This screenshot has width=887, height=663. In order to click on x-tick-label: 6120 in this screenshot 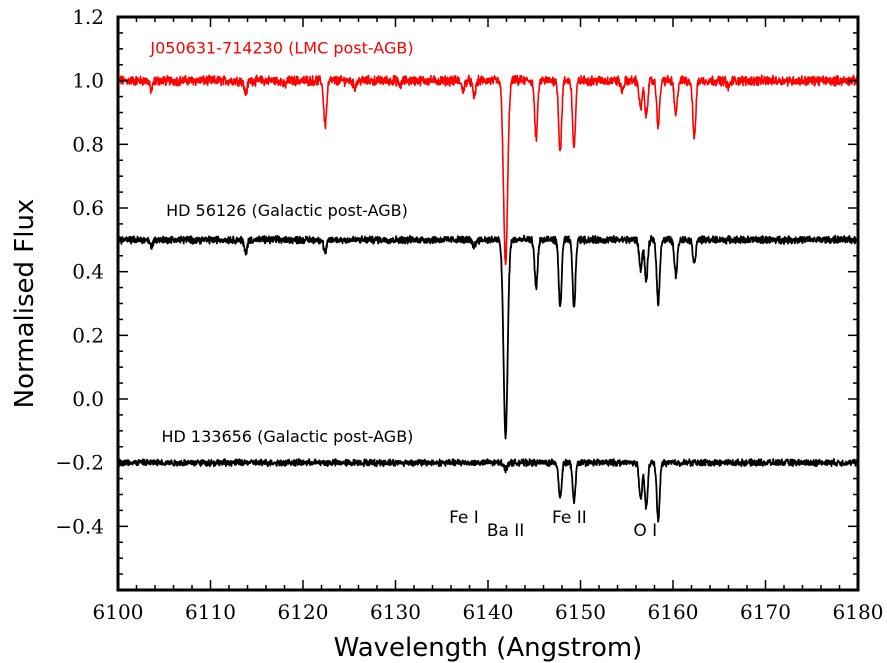, I will do `click(303, 612)`.